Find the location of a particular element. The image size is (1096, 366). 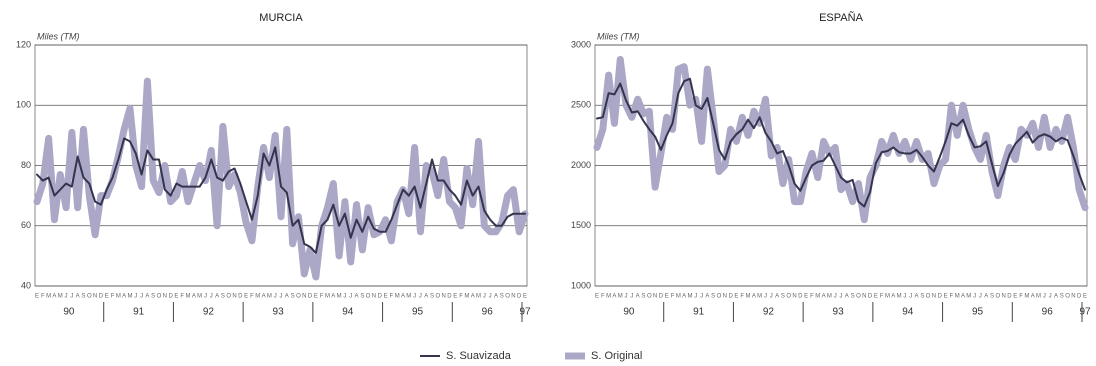

year-label: 95 is located at coordinates (418, 312).